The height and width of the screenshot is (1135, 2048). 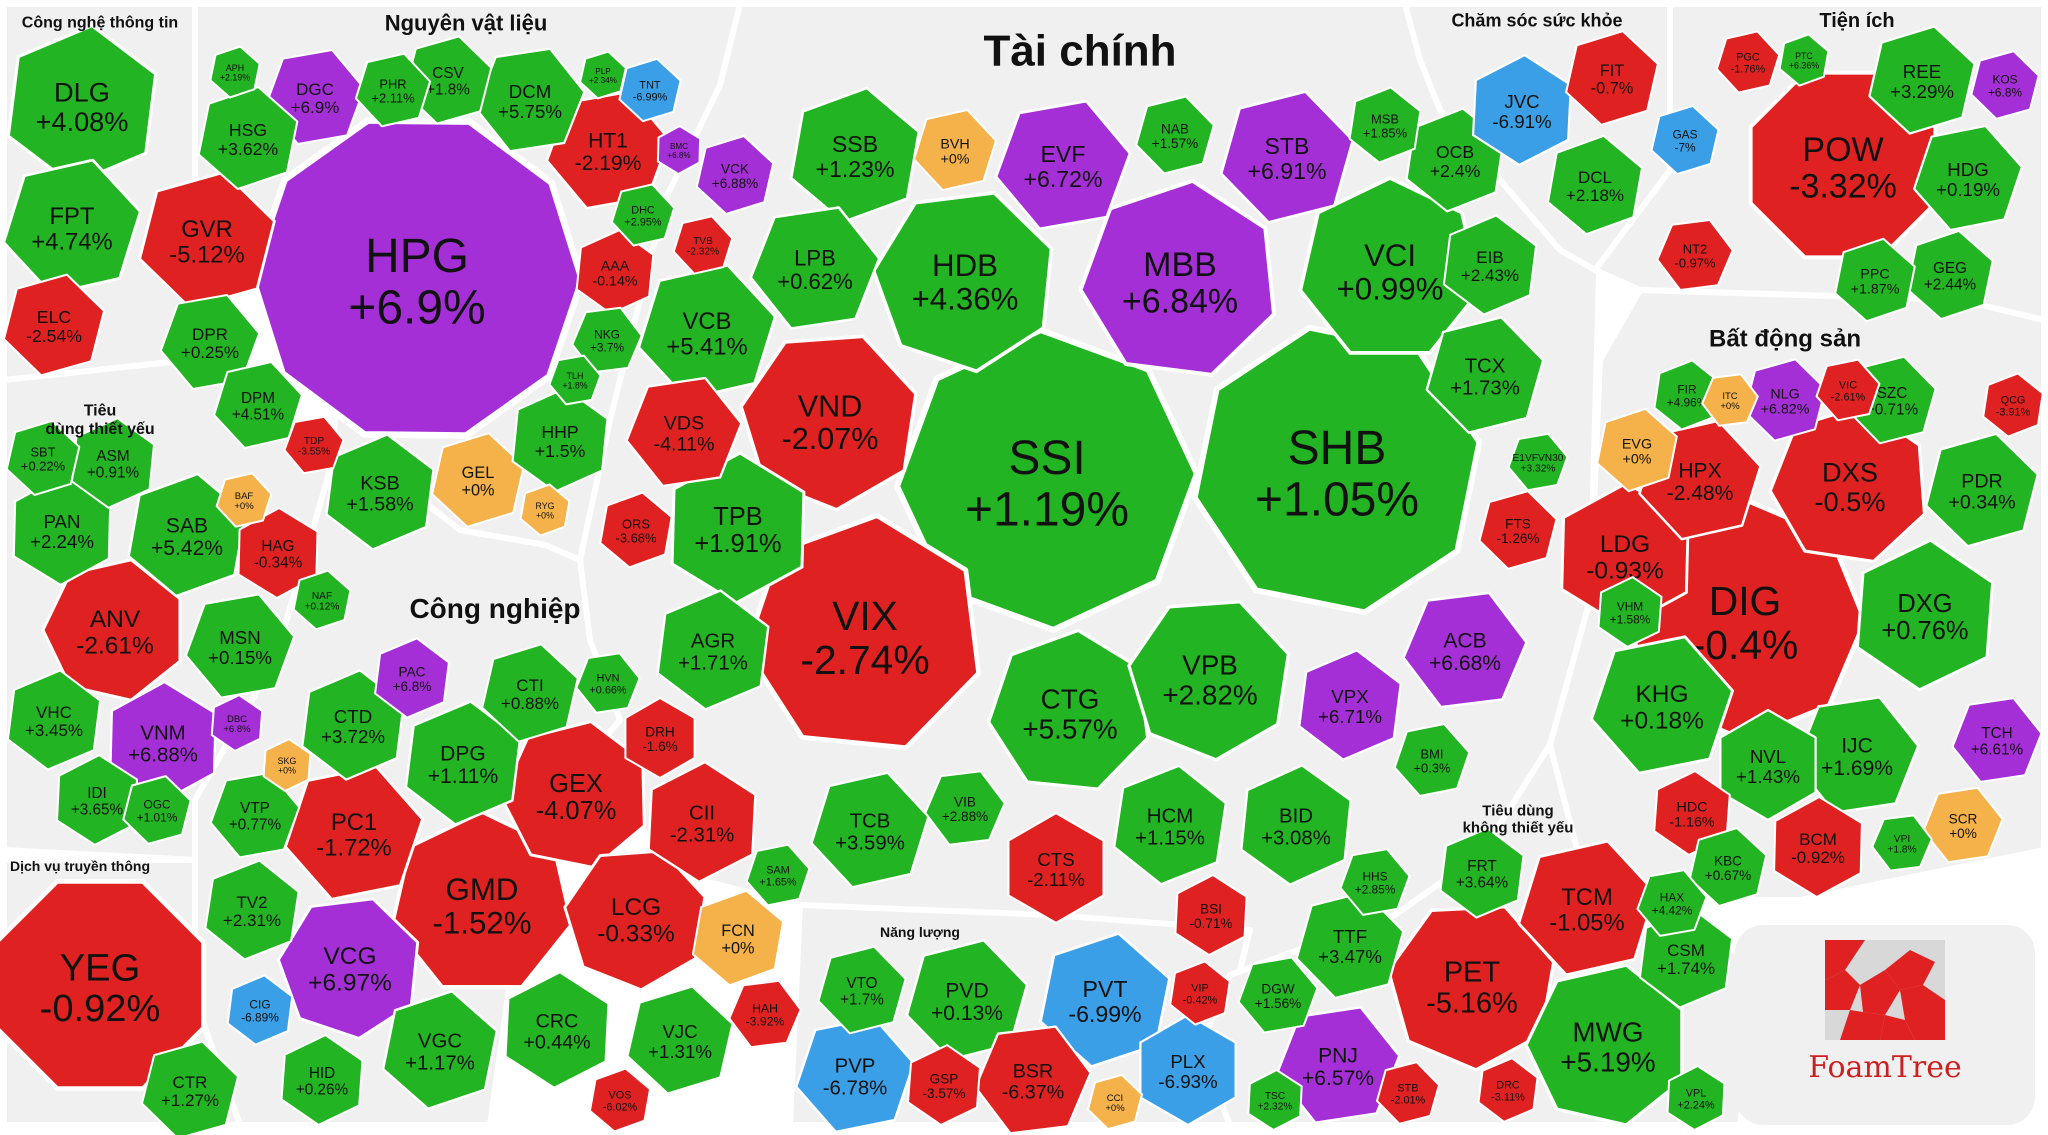 I want to click on stock-cell-dpg: DPG+1.11%, so click(x=463, y=763).